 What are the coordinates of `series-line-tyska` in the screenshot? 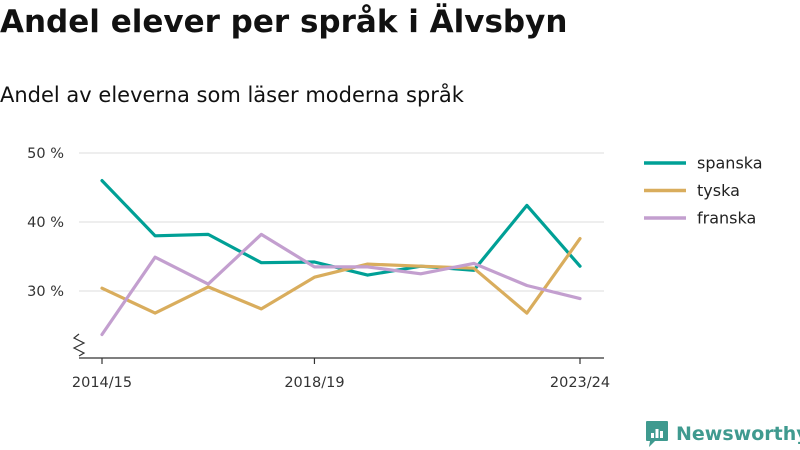 It's located at (341, 276).